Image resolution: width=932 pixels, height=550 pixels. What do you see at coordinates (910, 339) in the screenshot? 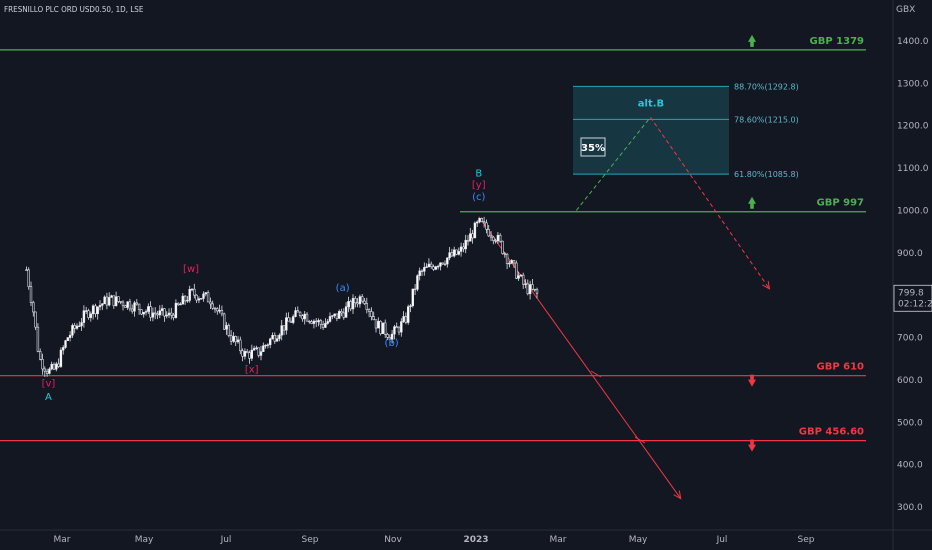
I see `y-tick-label: 700.0` at bounding box center [910, 339].